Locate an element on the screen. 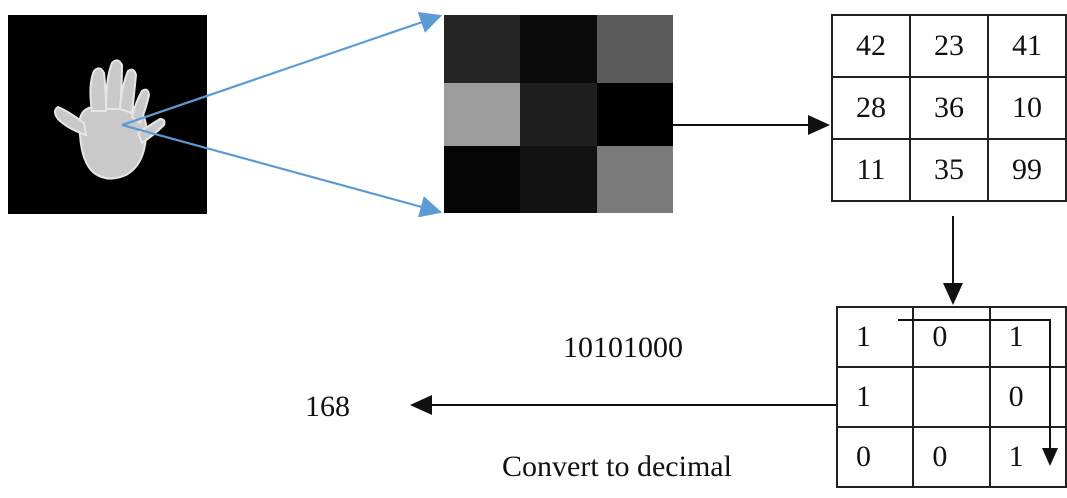  value-cell: 28 is located at coordinates (871, 108).